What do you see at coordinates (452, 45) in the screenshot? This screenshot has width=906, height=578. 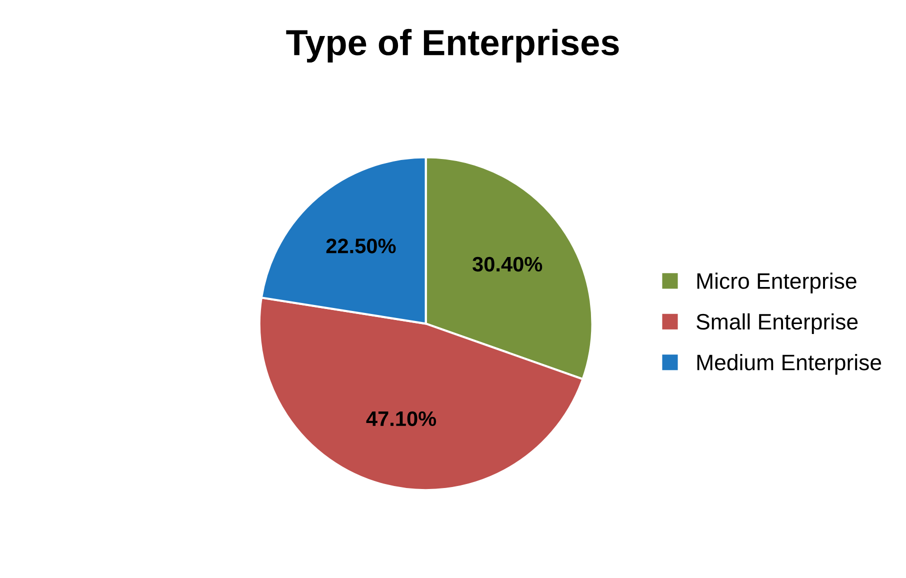 I see `chart-title: Type of Enterprises` at bounding box center [452, 45].